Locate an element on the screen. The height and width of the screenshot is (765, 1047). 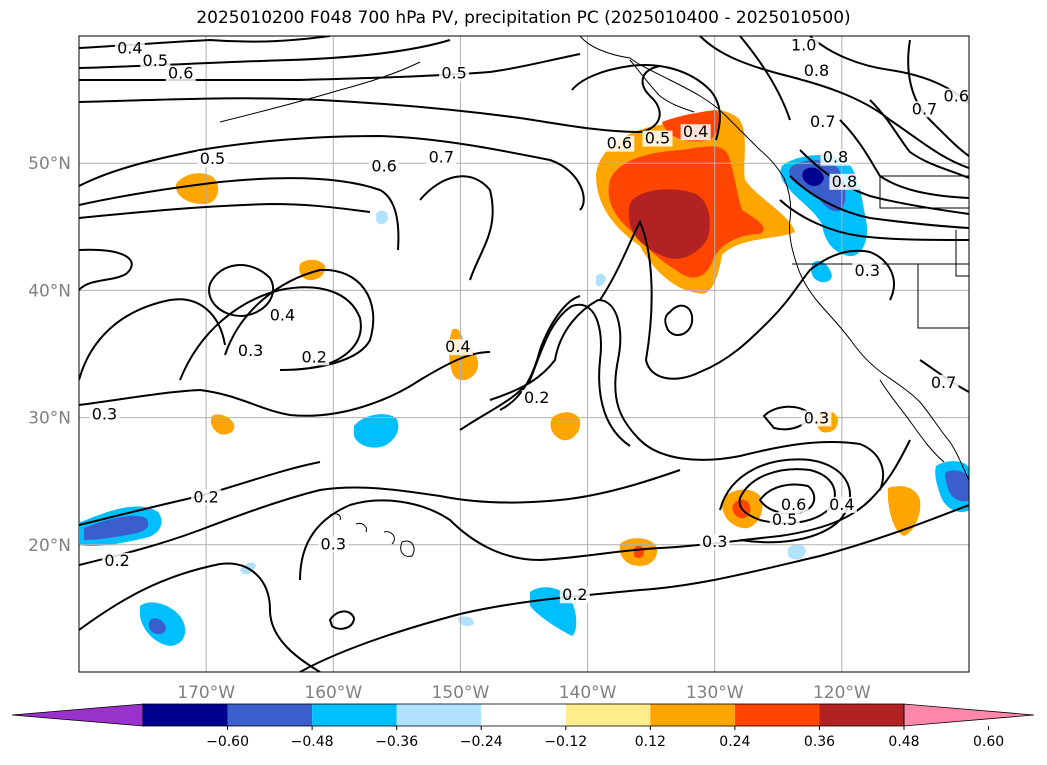
colorbar-tick-label: −0.24 is located at coordinates (481, 742).